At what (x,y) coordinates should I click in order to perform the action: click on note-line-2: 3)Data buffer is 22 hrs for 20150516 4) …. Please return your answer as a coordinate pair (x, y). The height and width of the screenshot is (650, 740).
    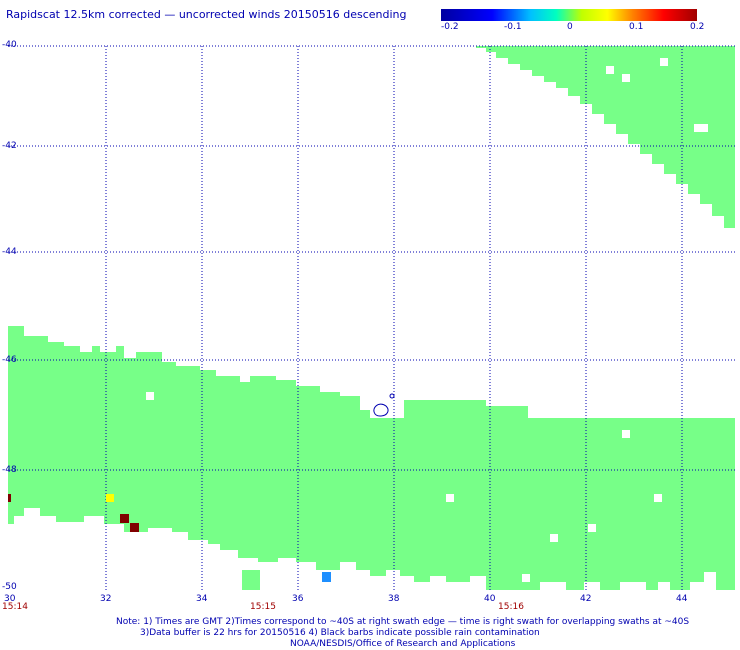
    Looking at the image, I should click on (340, 633).